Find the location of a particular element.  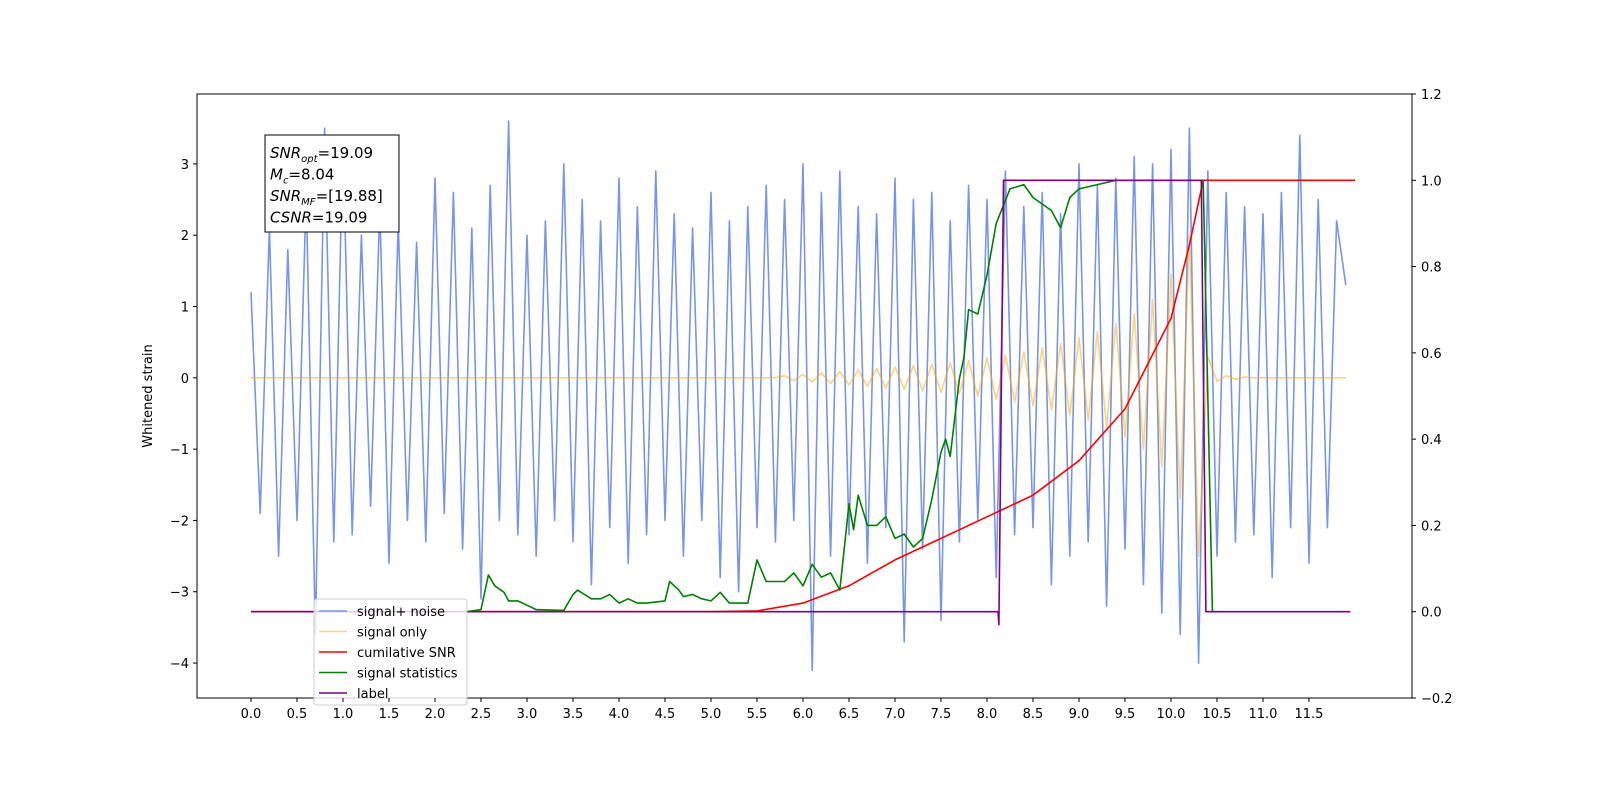

annotation-subscript: opt is located at coordinates (309, 159).